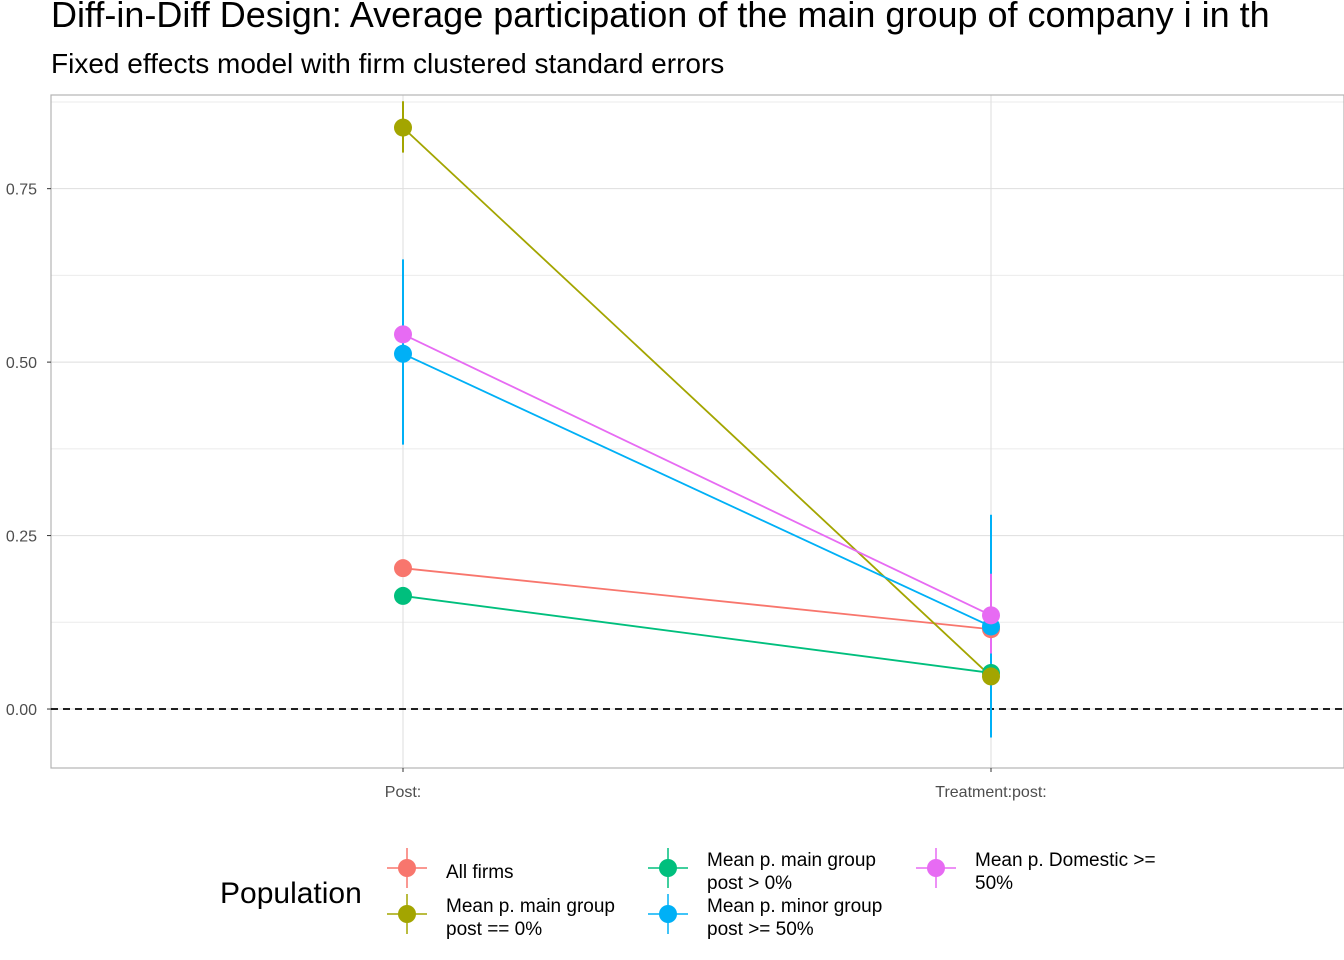 This screenshot has height=960, width=1344. I want to click on legend-label: post >= 50%, so click(760, 929).